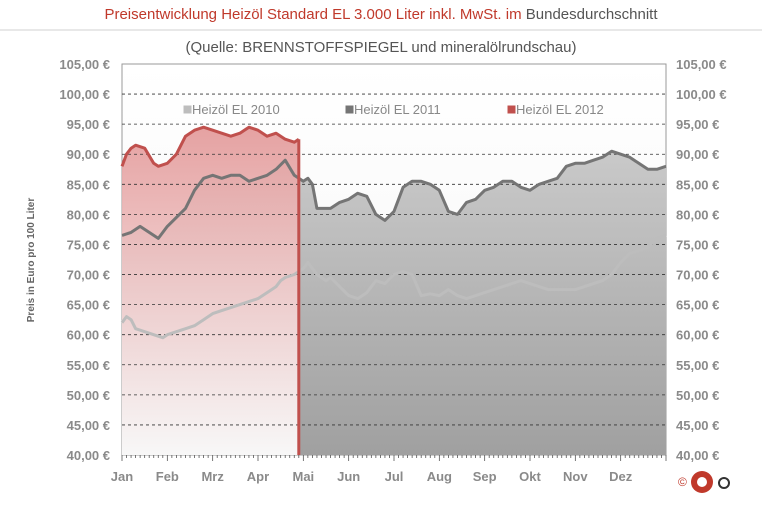  What do you see at coordinates (88, 275) in the screenshot?
I see `y-tick-label: 70,00 €` at bounding box center [88, 275].